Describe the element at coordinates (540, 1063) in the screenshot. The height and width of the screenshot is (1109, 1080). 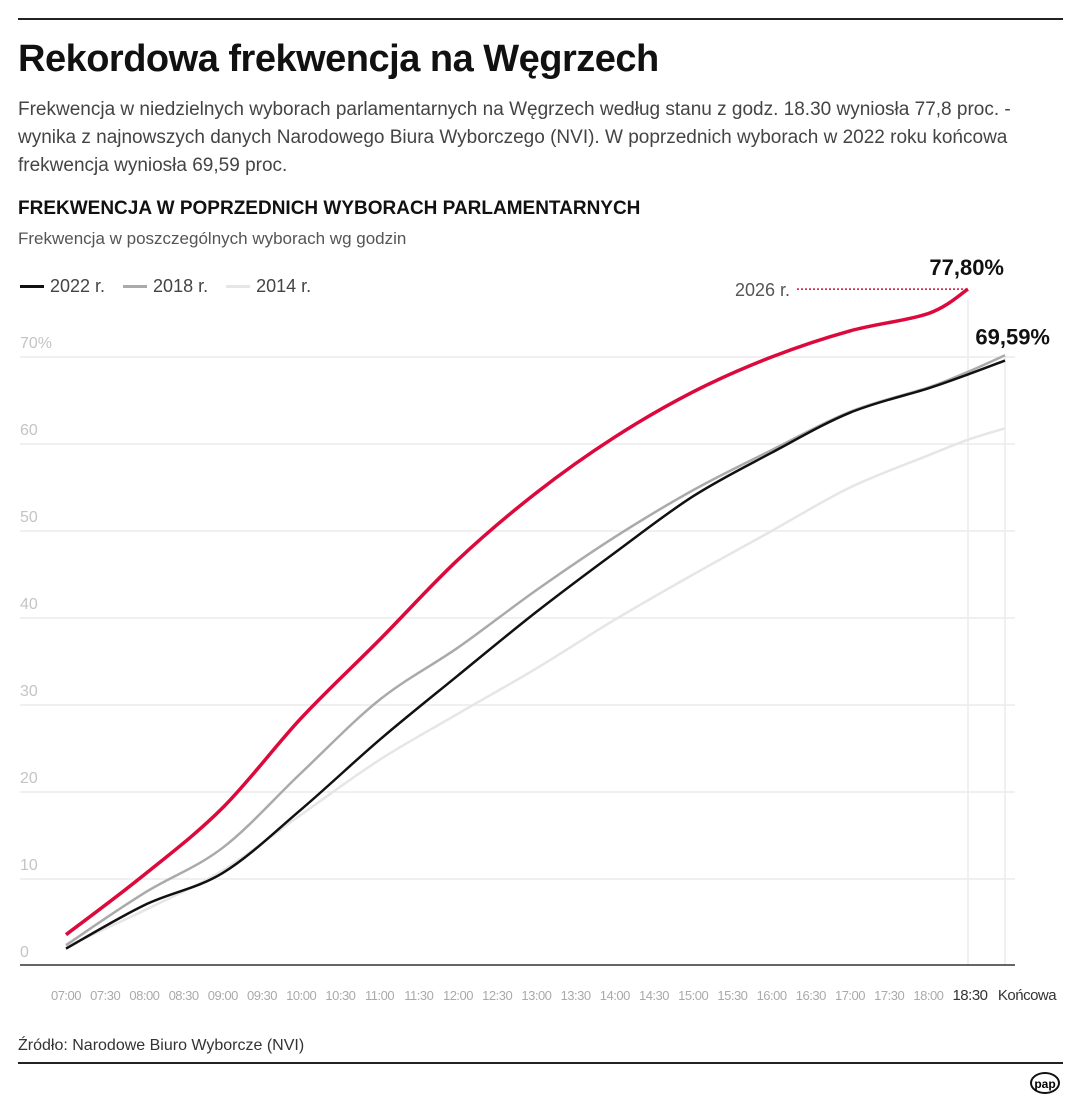
I see `bottom-rule` at that location.